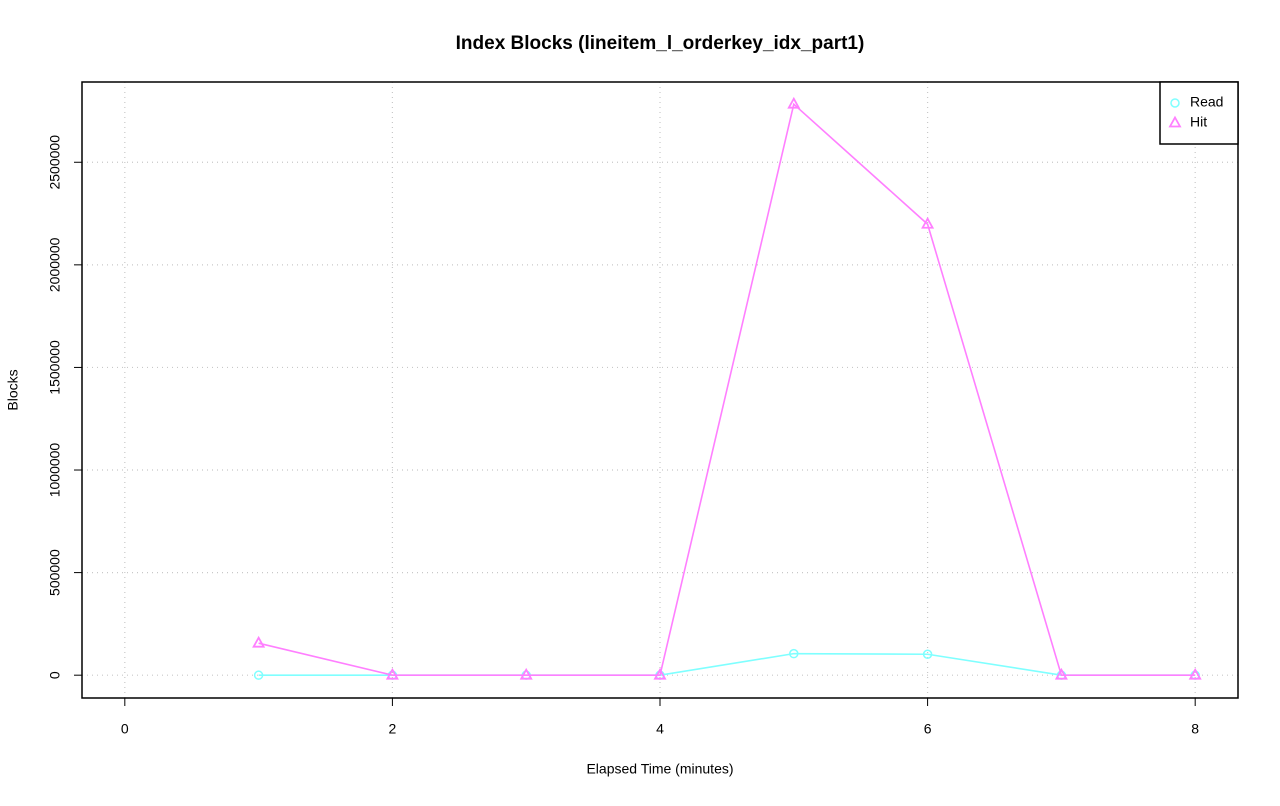 This screenshot has width=1280, height=806. Describe the element at coordinates (55, 264) in the screenshot. I see `y-tick-label: 2000000` at that location.